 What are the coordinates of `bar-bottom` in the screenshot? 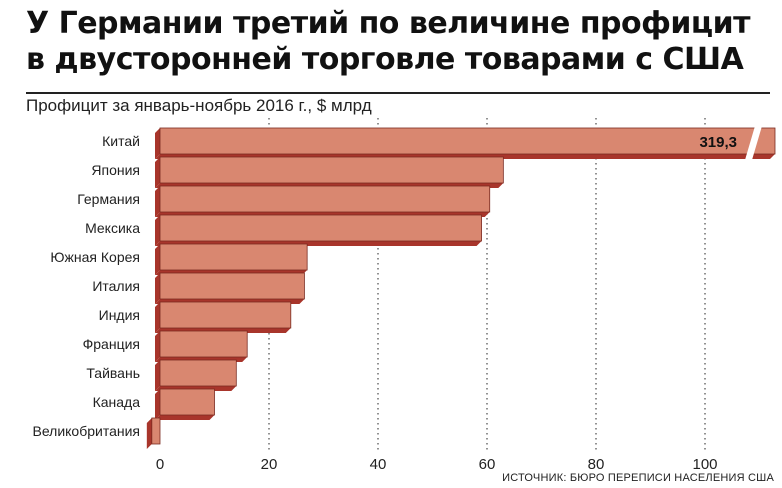 It's located at (185, 417).